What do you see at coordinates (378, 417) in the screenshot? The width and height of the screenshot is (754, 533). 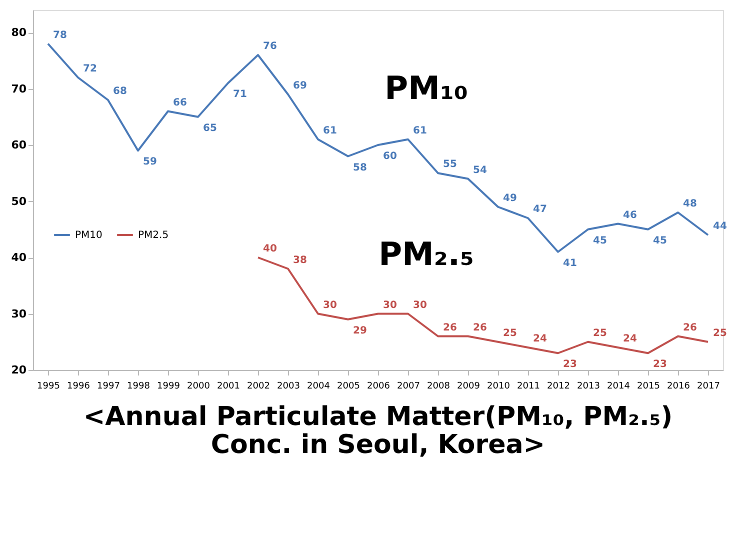 I see `text: <Annual Particulate Matter(PM₁₀, PM₂.₅)` at bounding box center [378, 417].